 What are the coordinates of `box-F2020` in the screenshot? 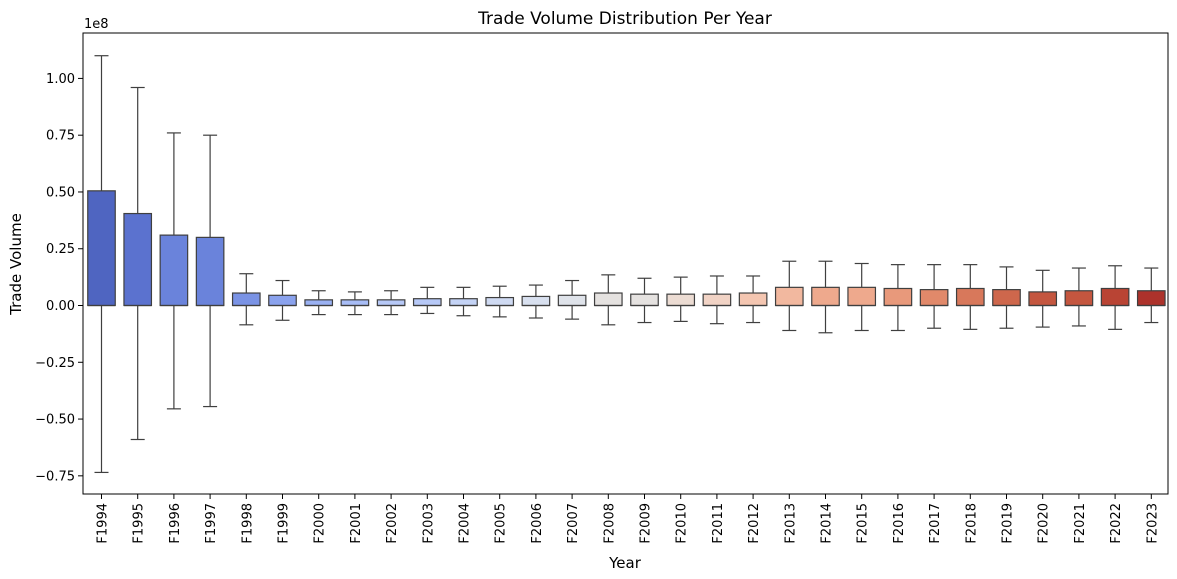 It's located at (1043, 298).